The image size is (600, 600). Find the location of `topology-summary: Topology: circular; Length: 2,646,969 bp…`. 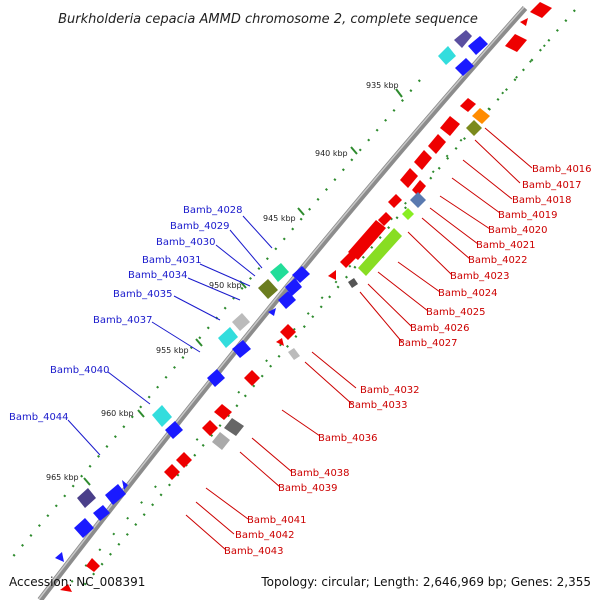

topology-summary: Topology: circular; Length: 2,646,969 bp… is located at coordinates (425, 582).